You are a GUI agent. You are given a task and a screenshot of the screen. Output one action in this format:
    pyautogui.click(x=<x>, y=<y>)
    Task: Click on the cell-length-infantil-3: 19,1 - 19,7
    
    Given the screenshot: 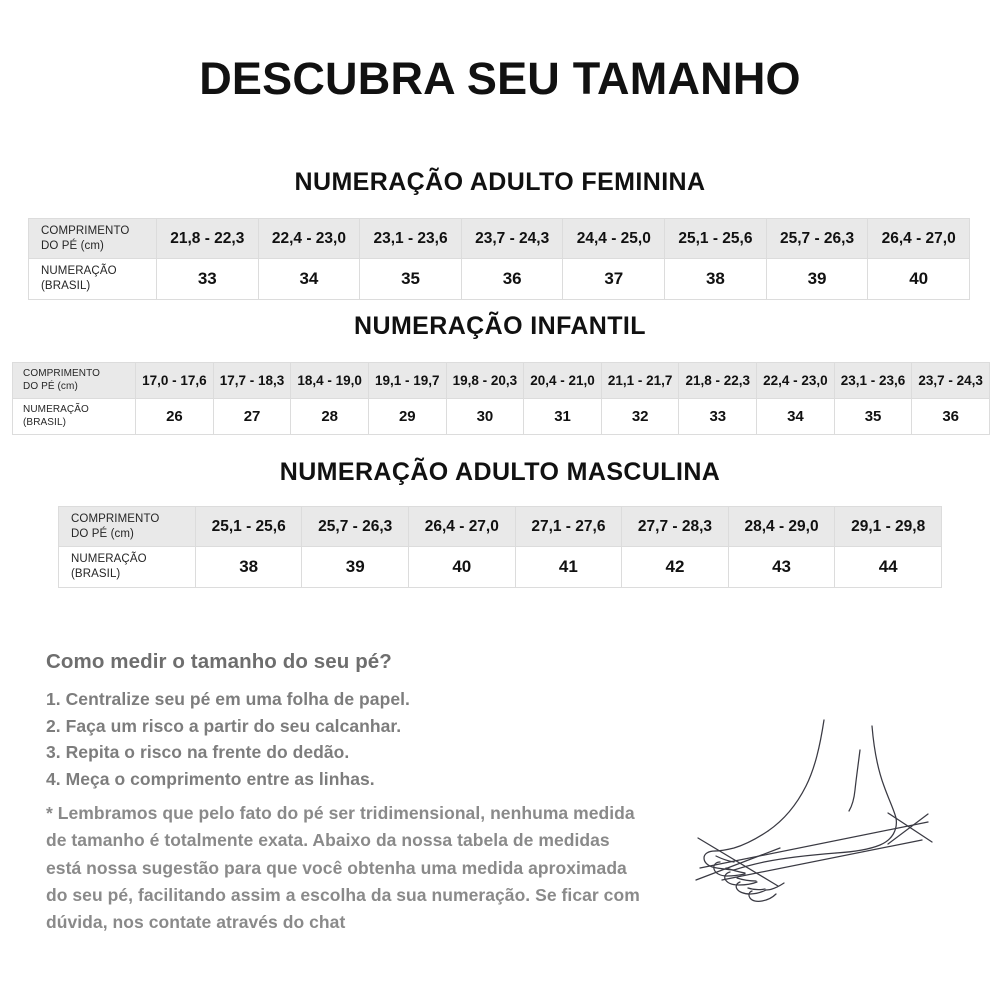 What is the action you would take?
    pyautogui.click(x=407, y=380)
    